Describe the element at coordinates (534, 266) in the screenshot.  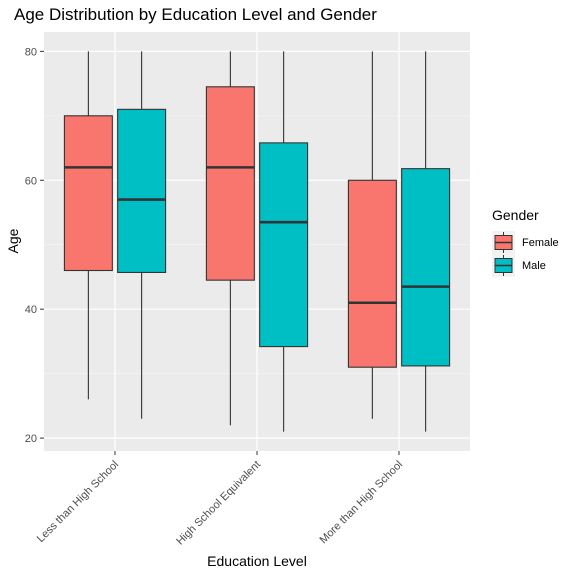
I see `legend-label: Male` at that location.